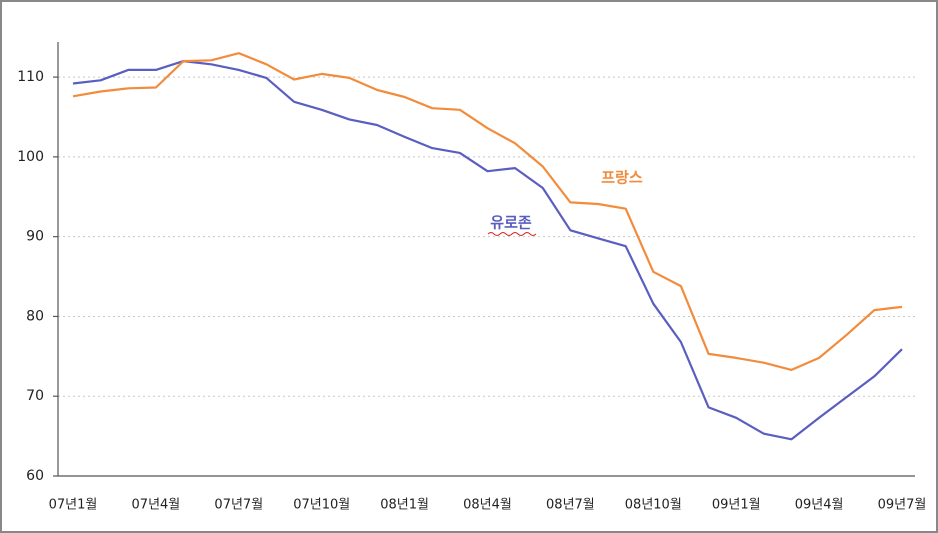  I want to click on x-tick-label: 09년1월, so click(736, 505).